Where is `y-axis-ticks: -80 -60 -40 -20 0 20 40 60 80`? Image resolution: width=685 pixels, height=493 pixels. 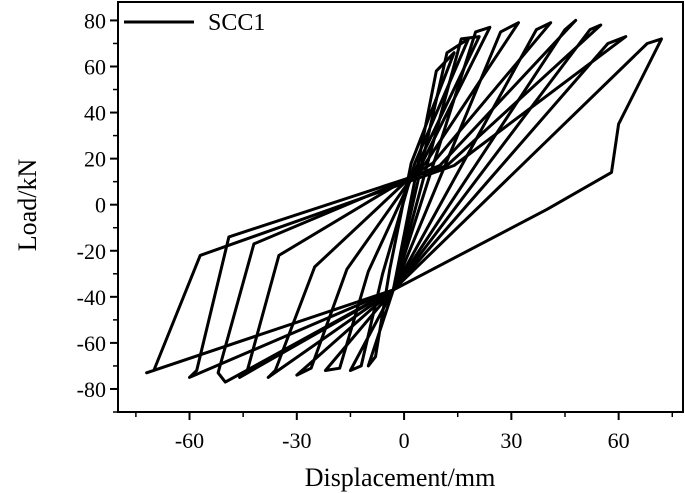 y-axis-ticks: -80 -60 -40 -20 0 20 40 60 80 is located at coordinates (97, 210).